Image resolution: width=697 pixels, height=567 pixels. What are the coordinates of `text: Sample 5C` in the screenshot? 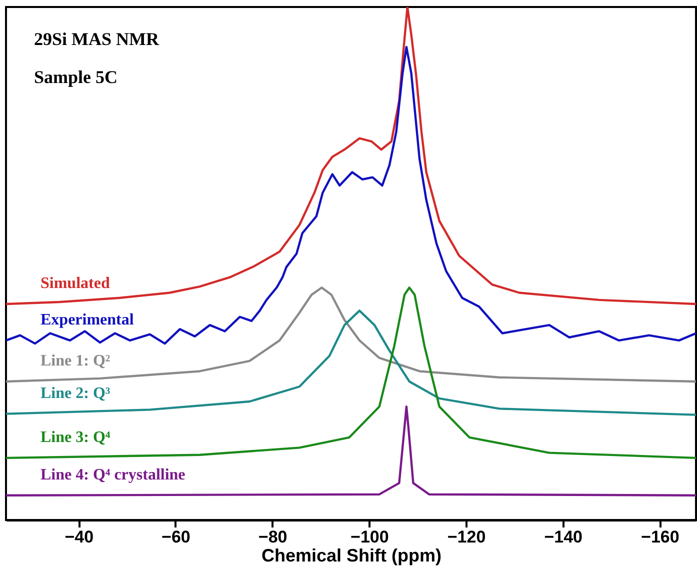 It's located at (76, 77).